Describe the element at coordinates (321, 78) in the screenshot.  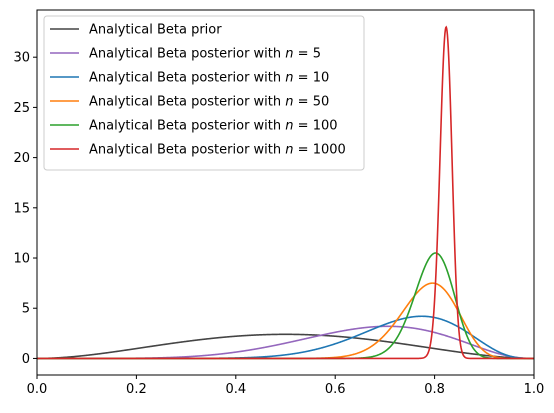
I see `legend-n-value-2: 10` at that location.